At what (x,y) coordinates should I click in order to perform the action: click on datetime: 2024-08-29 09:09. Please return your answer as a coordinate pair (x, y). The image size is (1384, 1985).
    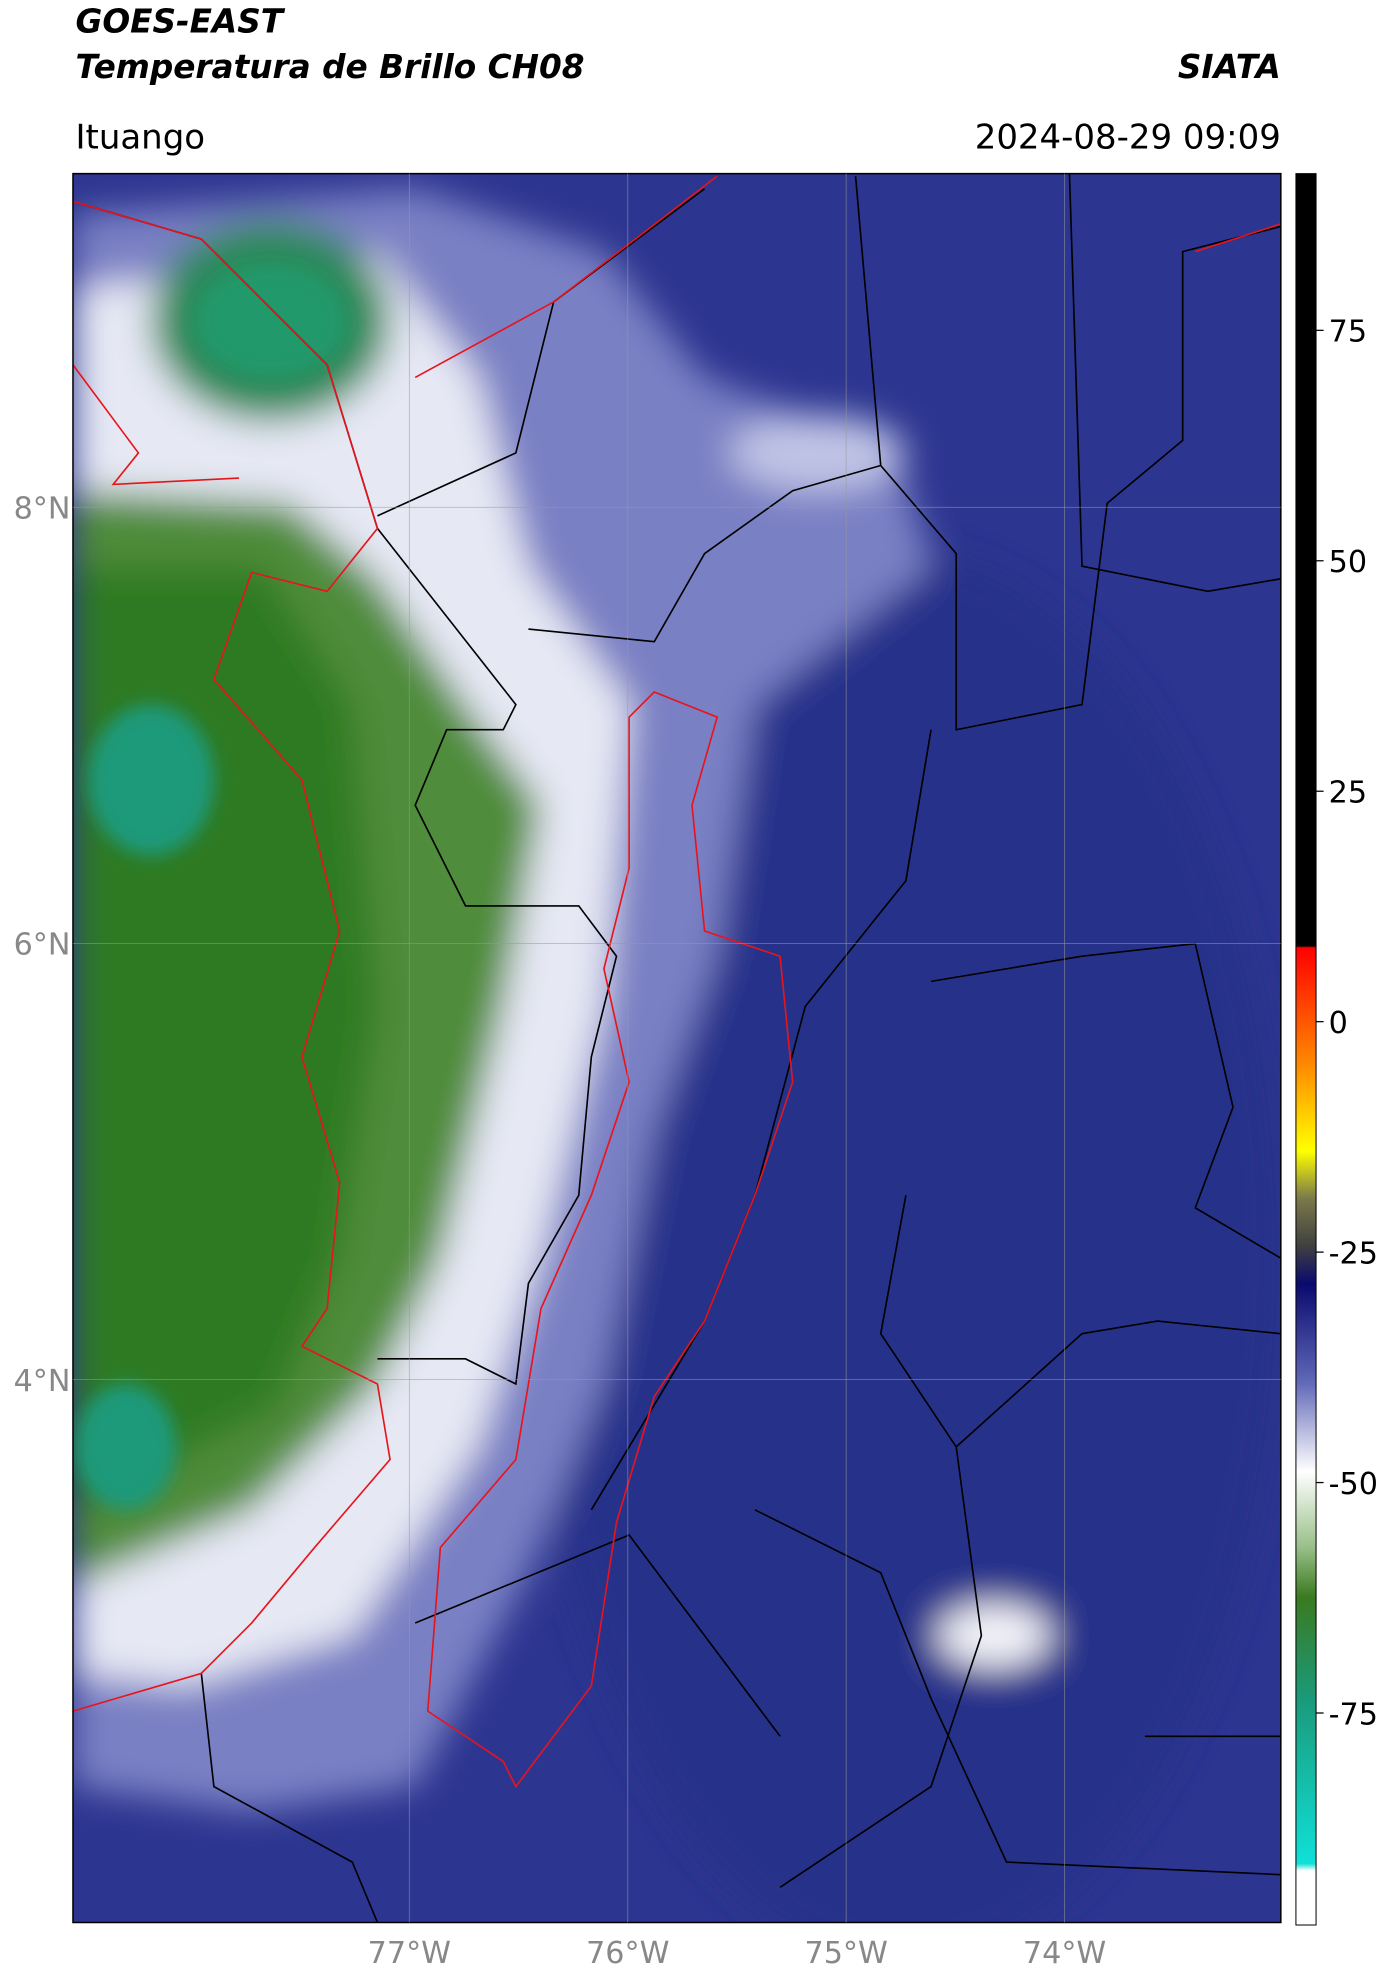
    Looking at the image, I should click on (1128, 137).